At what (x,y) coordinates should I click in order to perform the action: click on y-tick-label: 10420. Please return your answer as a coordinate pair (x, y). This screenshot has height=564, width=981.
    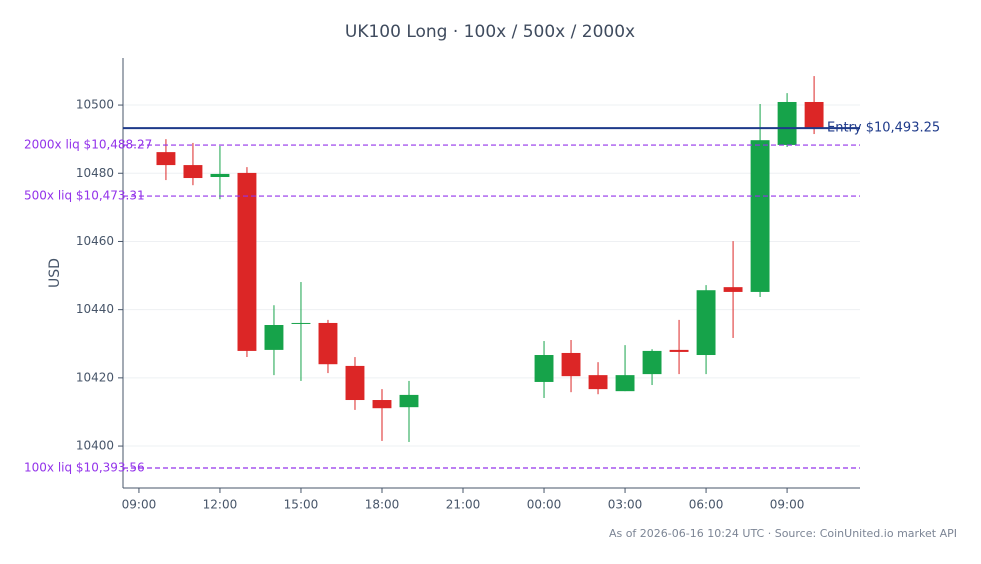
    Looking at the image, I should click on (95, 377).